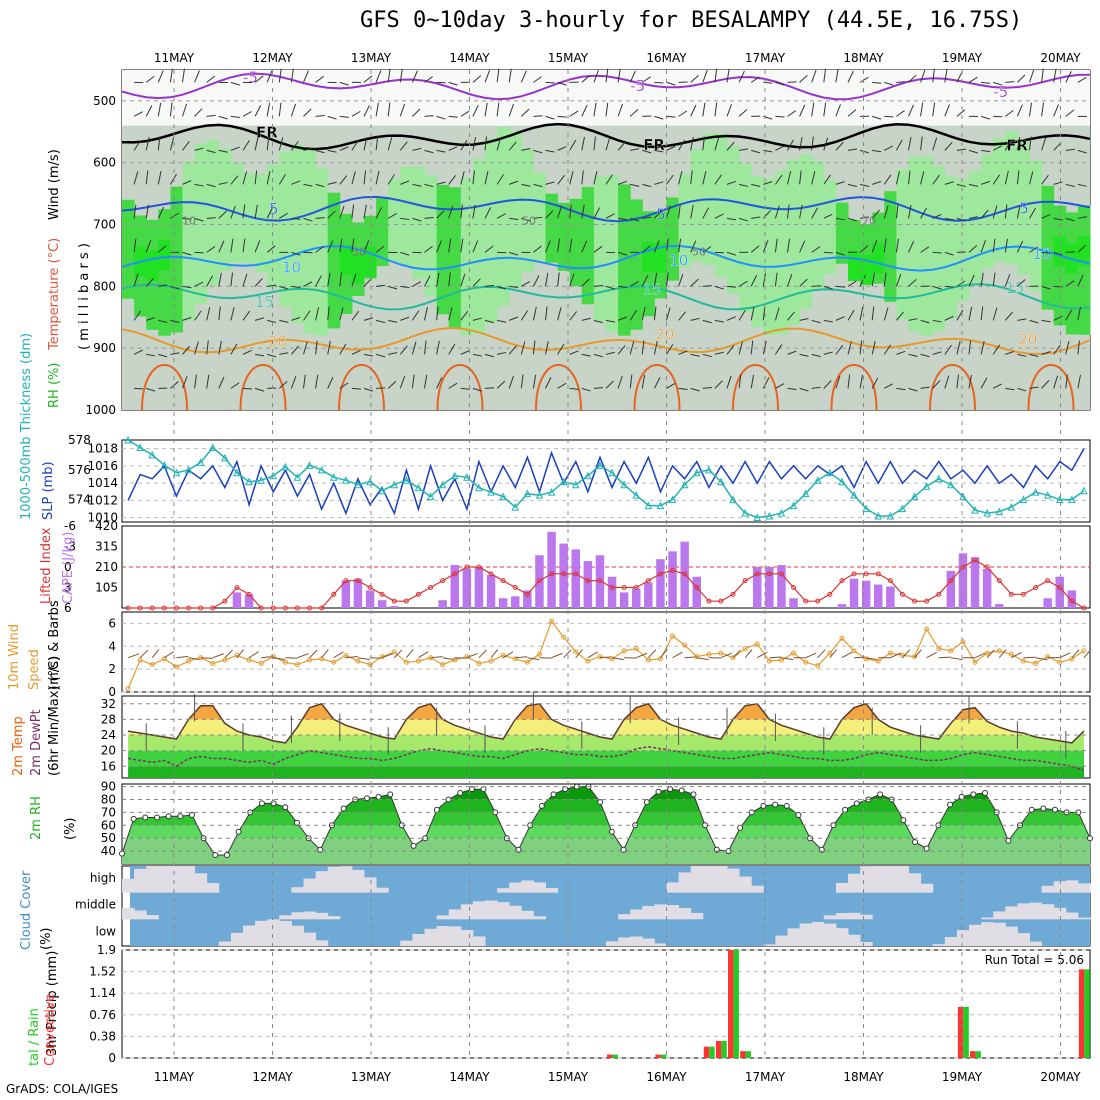  I want to click on cloud-tick: middle, so click(95, 905).